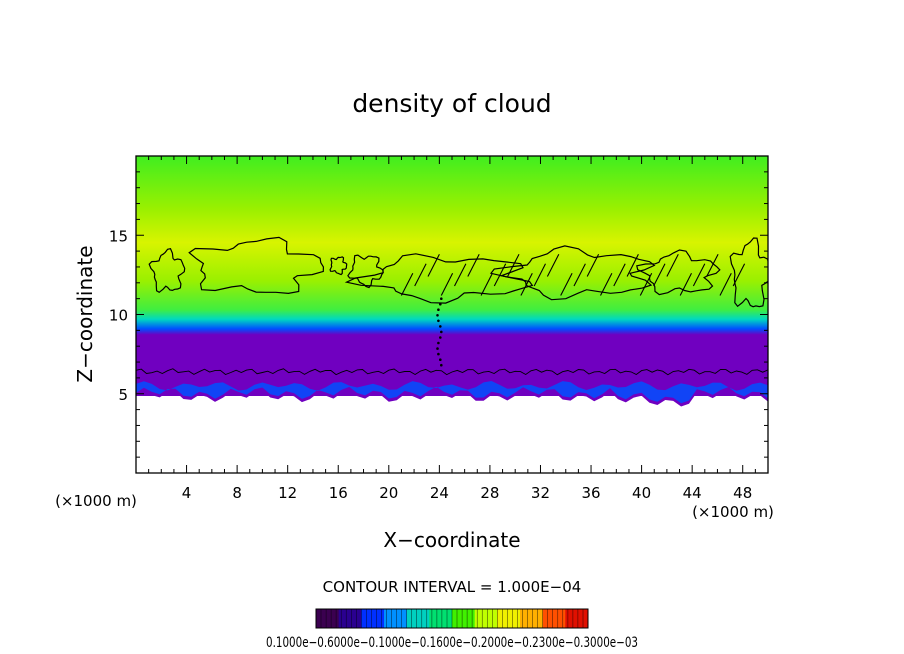  What do you see at coordinates (118, 236) in the screenshot?
I see `y-tick-label: 15` at bounding box center [118, 236].